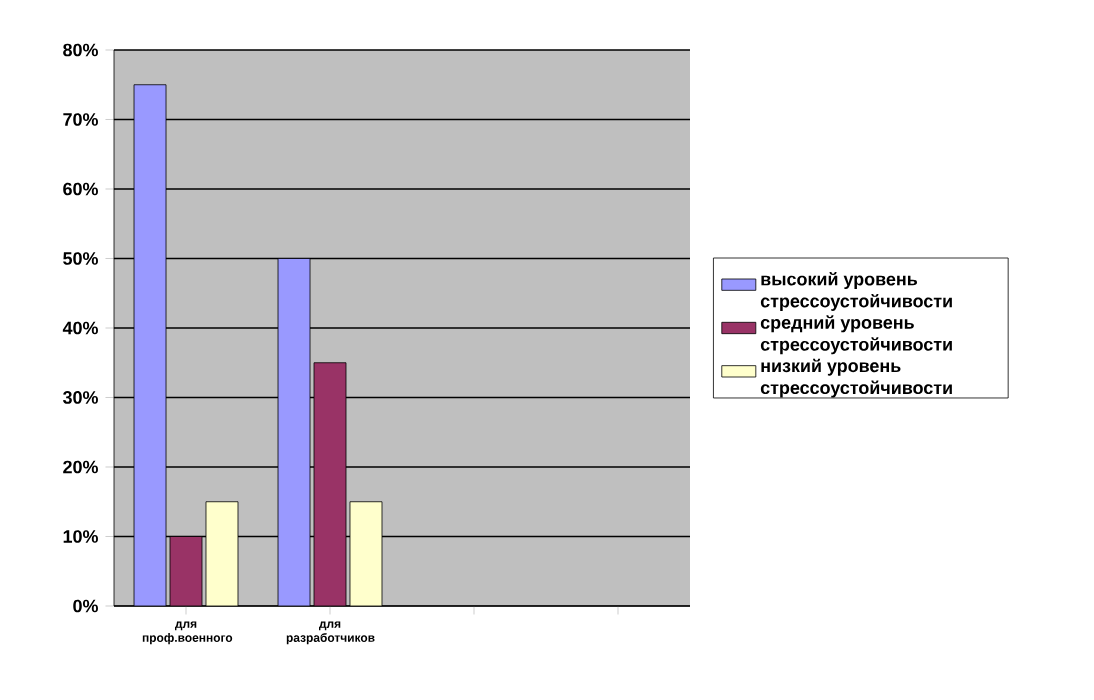 Image resolution: width=1094 pixels, height=700 pixels. What do you see at coordinates (80, 258) in the screenshot?
I see `y-tick-label: 50%` at bounding box center [80, 258].